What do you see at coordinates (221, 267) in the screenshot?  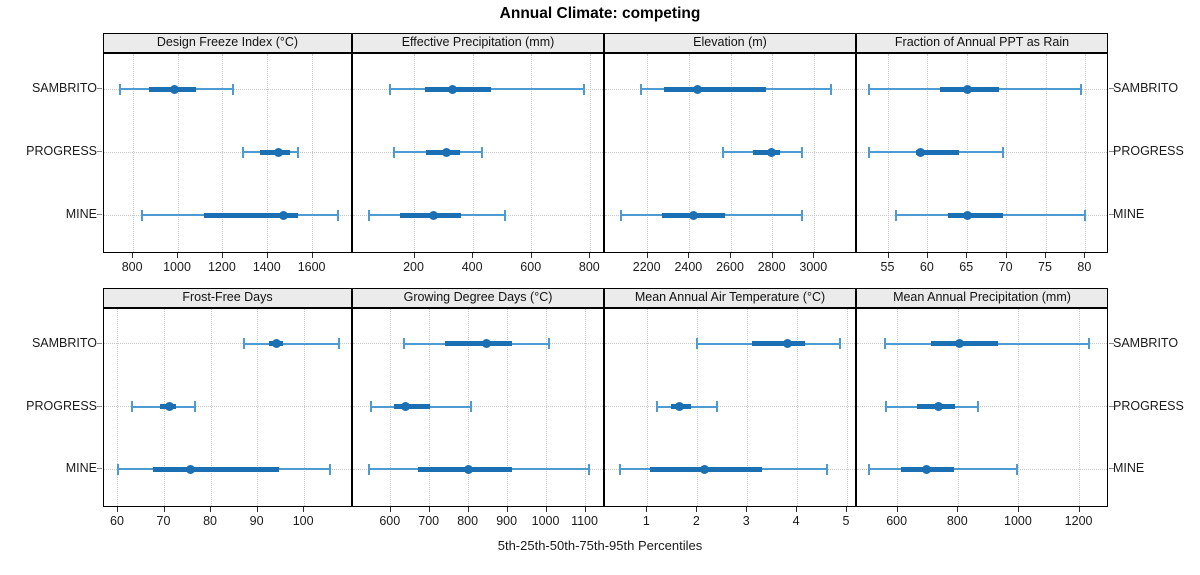 I see `x-tick-label: 1200` at bounding box center [221, 267].